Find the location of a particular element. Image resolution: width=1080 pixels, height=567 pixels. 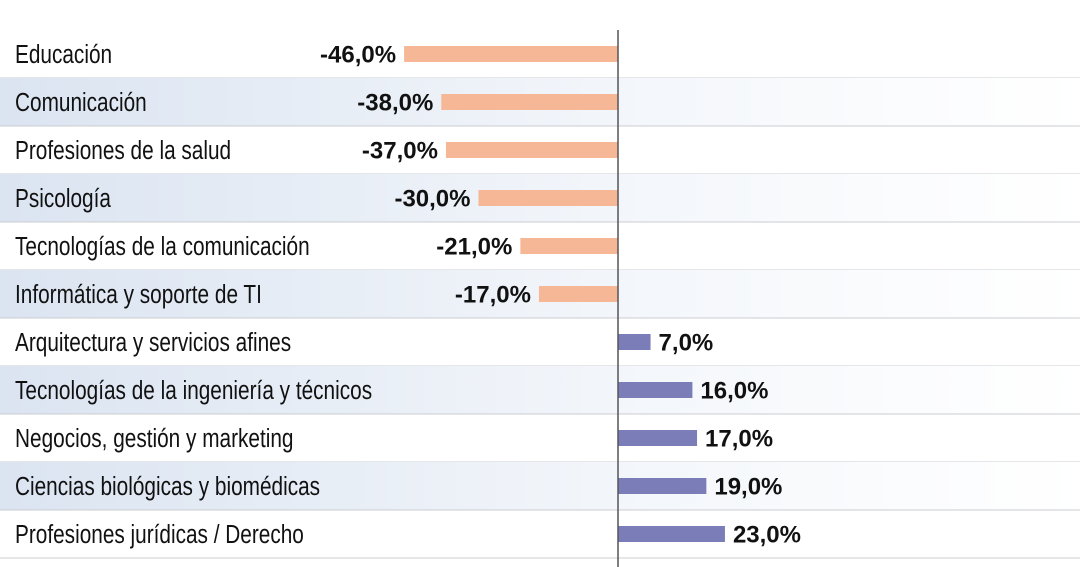

value-label: -17,0% is located at coordinates (493, 294).